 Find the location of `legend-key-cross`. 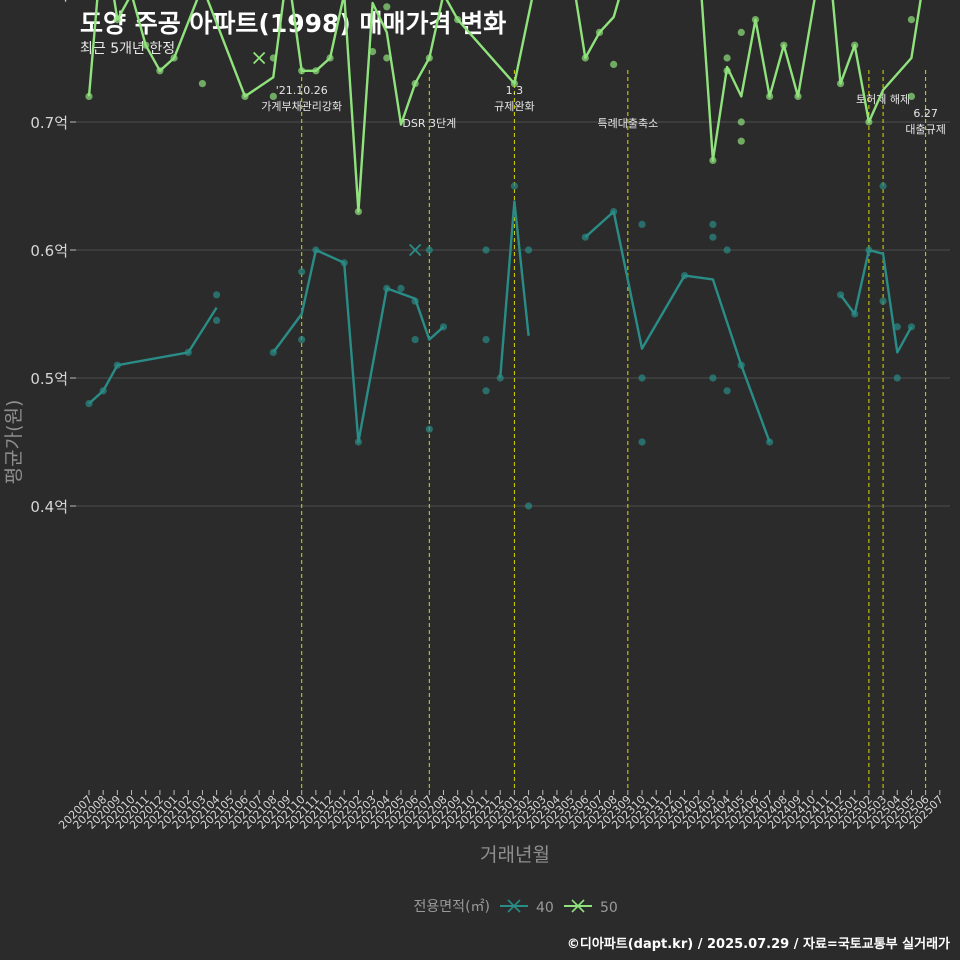

legend-key-cross is located at coordinates (578, 906).